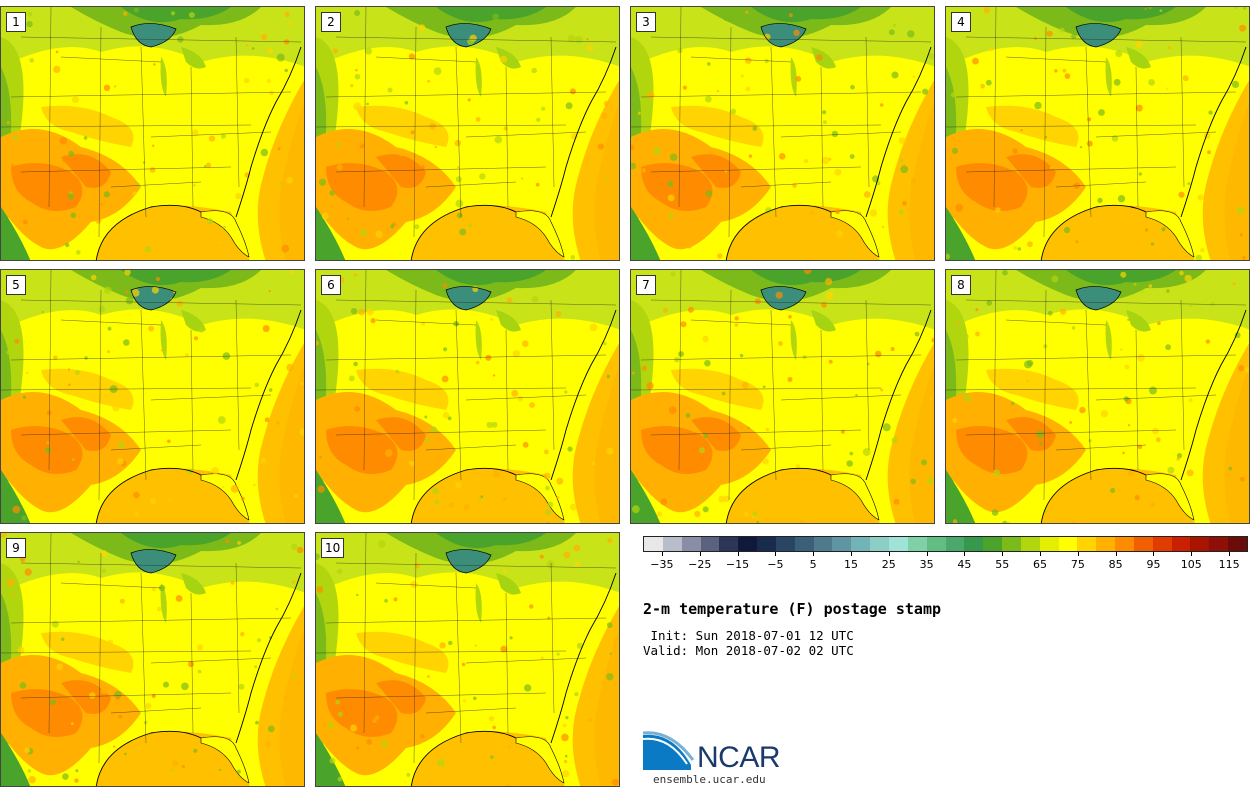 This screenshot has height=788, width=1260. Describe the element at coordinates (1002, 564) in the screenshot. I see `colorbar-tick-label: 55` at that location.